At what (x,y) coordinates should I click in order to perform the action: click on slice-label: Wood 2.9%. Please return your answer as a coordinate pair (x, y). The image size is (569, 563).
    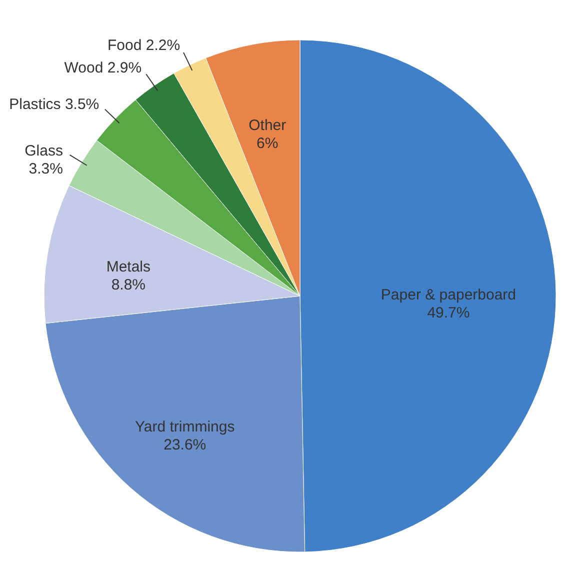
    Looking at the image, I should click on (103, 68).